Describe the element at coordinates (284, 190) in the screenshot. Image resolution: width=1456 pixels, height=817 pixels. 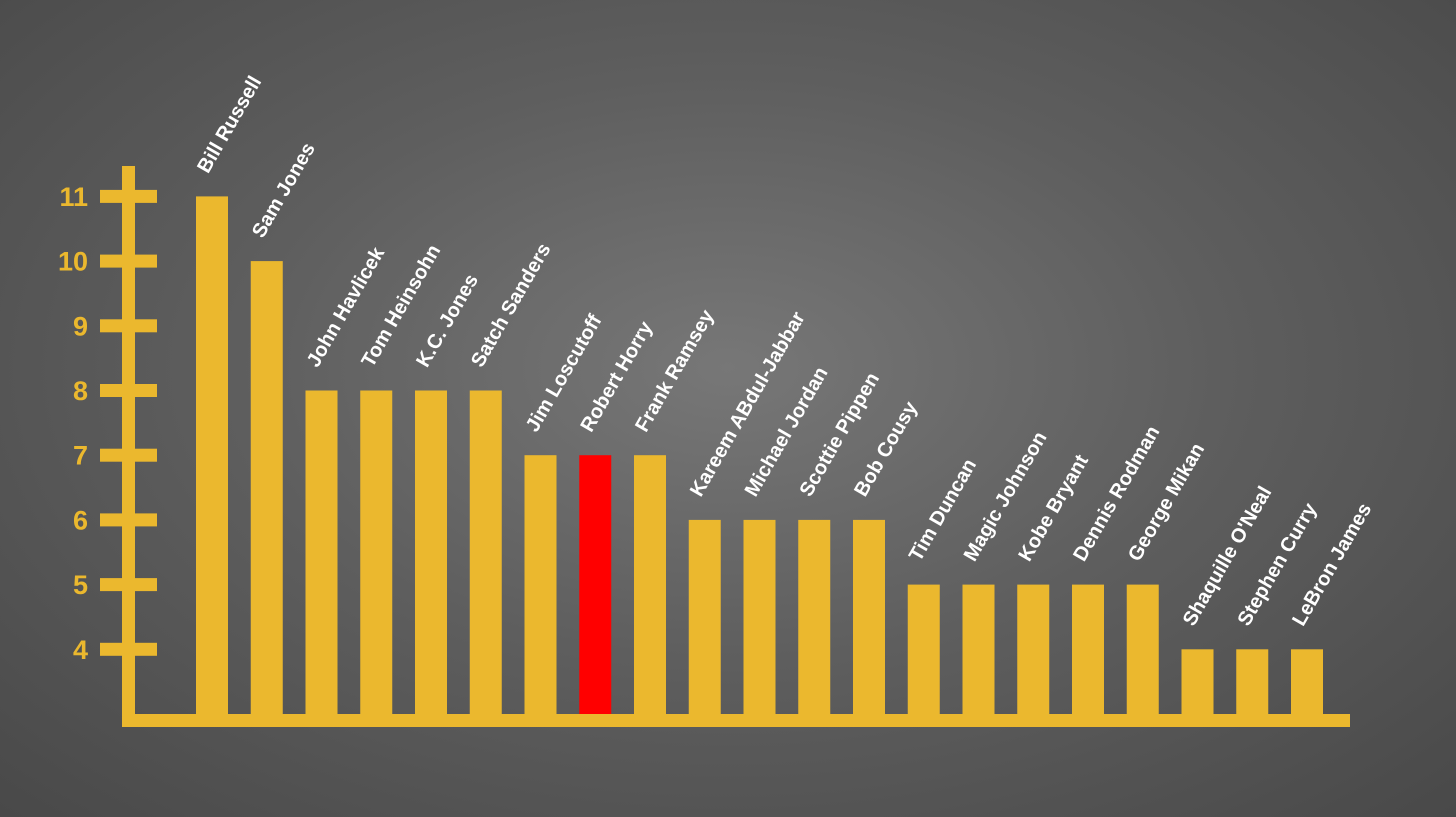
I see `category-label: Sam Jones` at that location.